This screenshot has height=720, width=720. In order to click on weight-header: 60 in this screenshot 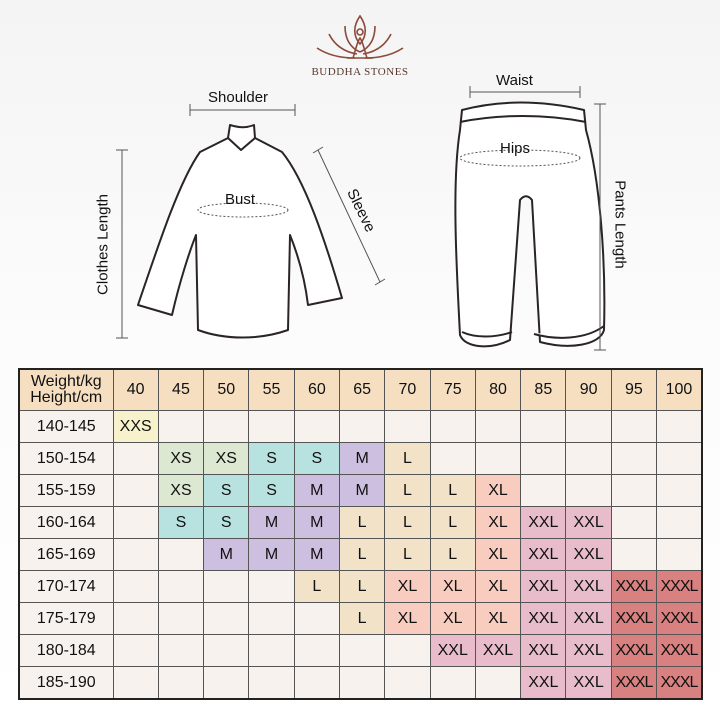, I will do `click(316, 389)`.